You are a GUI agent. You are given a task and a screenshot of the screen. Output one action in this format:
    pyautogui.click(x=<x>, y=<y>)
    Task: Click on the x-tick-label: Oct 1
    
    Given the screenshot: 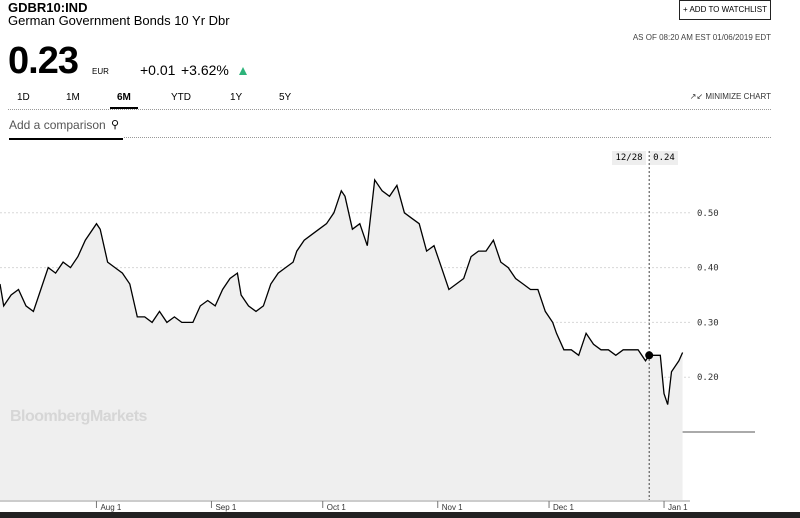 What is the action you would take?
    pyautogui.click(x=337, y=507)
    